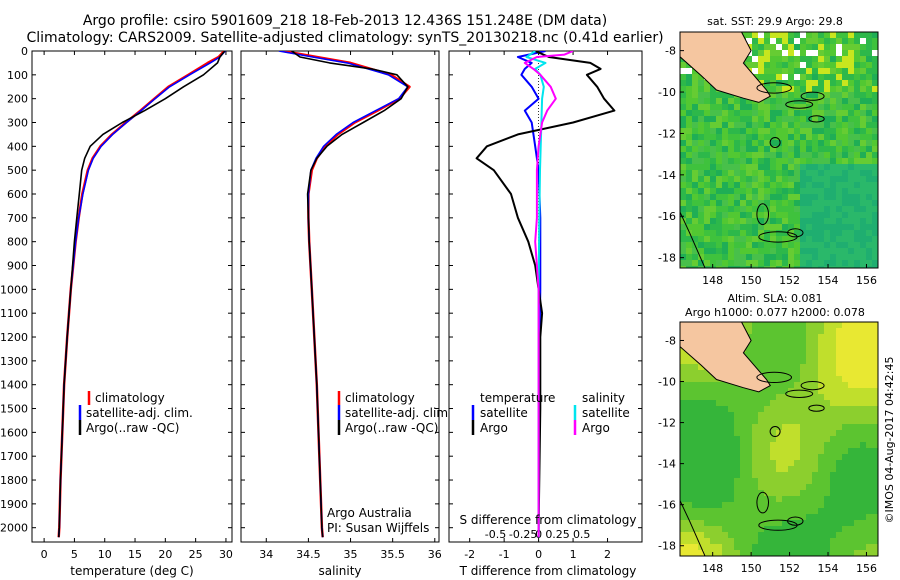  Describe the element at coordinates (828, 568) in the screenshot. I see `lon-tick-label: 154` at that location.